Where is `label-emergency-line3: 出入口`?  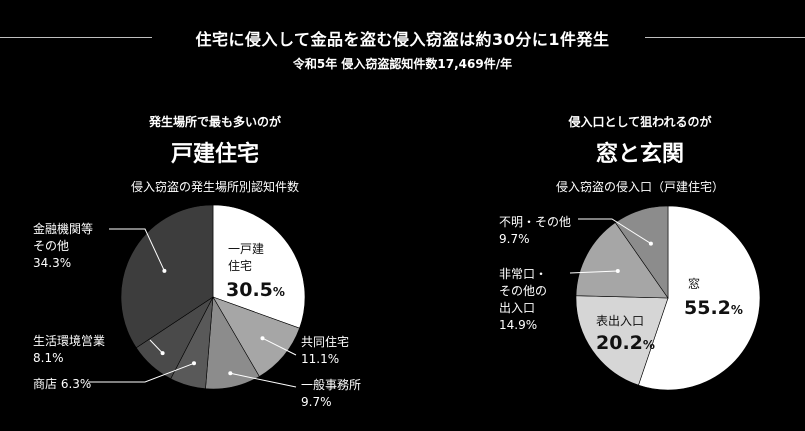 label-emergency-line3: 出入口 is located at coordinates (517, 308).